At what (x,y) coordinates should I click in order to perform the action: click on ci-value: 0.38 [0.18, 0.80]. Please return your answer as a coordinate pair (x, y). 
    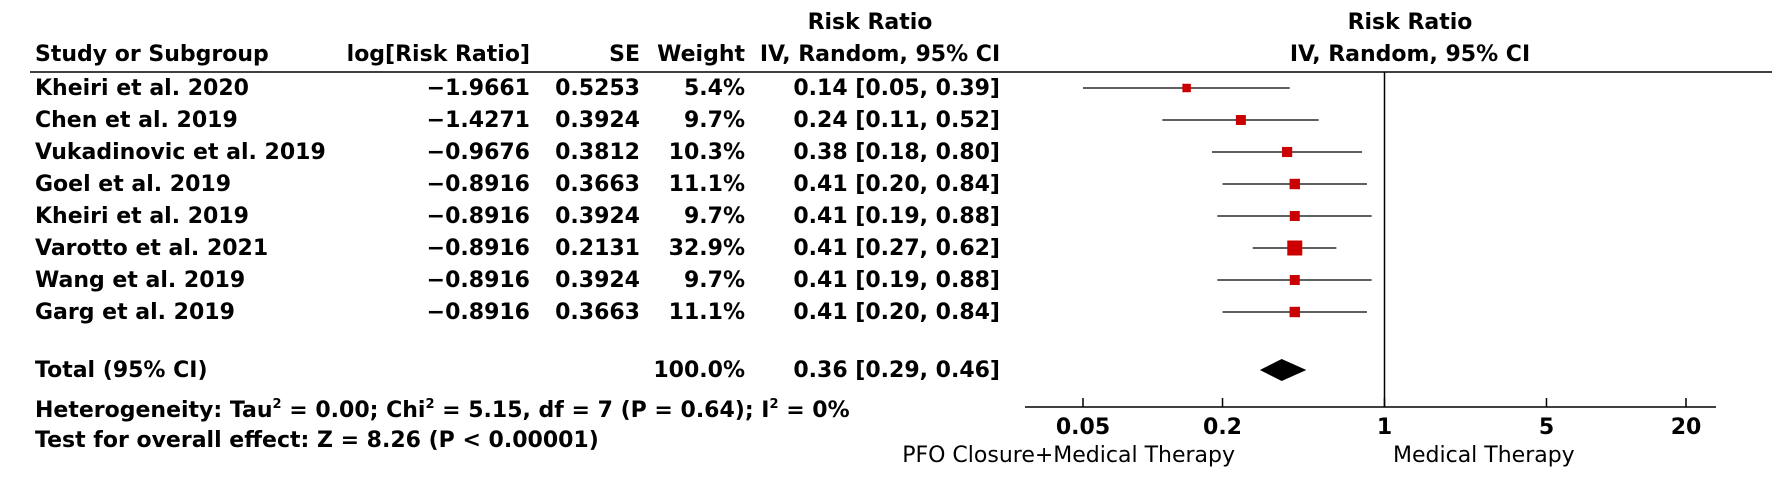
    Looking at the image, I should click on (896, 152).